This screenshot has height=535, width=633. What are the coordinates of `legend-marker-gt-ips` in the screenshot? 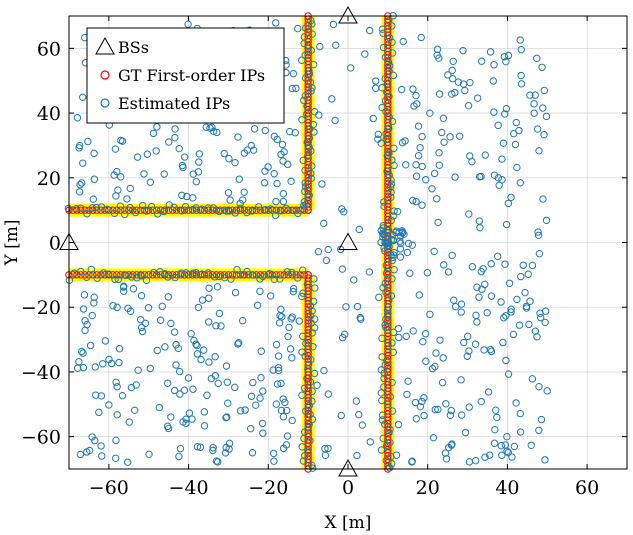 It's located at (105, 75).